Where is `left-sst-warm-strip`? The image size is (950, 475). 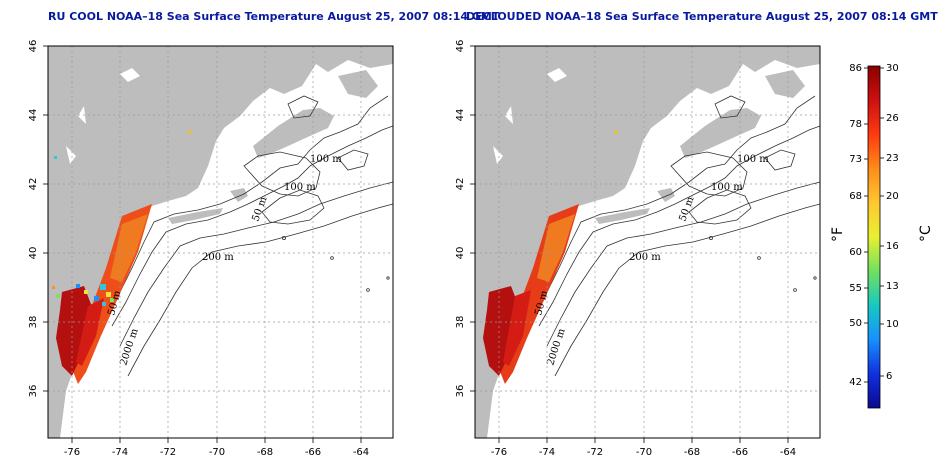 left-sst-warm-strip is located at coordinates (129, 248).